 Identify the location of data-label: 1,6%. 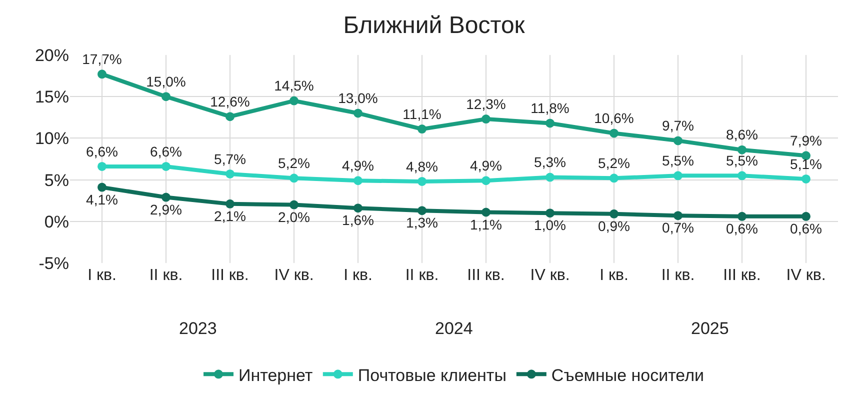
(358, 220).